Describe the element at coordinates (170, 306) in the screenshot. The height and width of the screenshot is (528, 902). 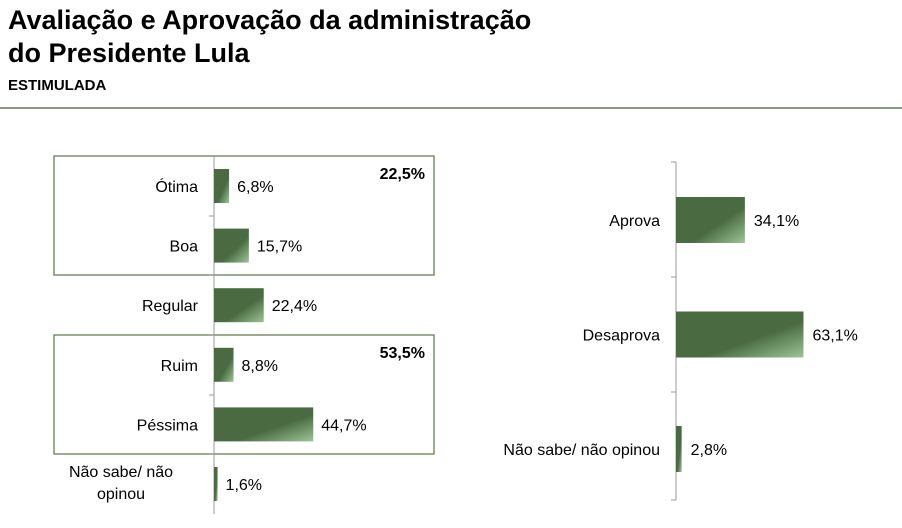
I see `category-label: Regular` at that location.